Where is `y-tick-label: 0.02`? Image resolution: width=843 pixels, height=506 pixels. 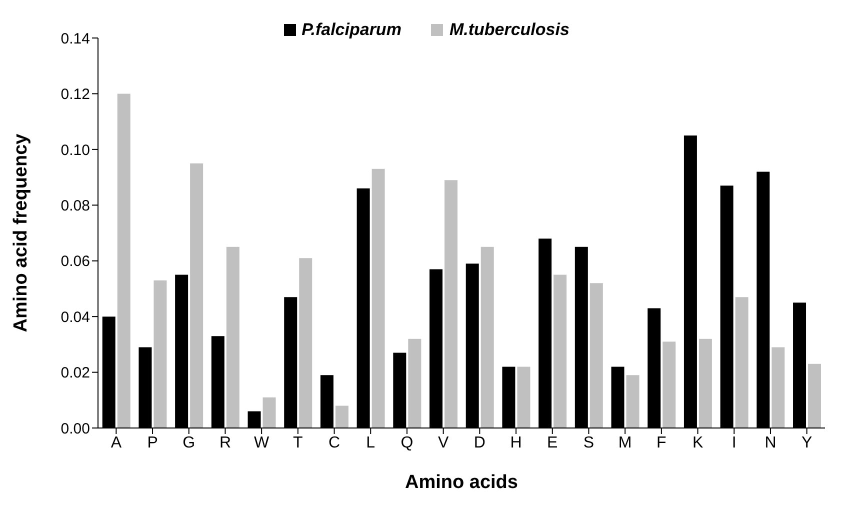
y-tick-label: 0.02 is located at coordinates (75, 373).